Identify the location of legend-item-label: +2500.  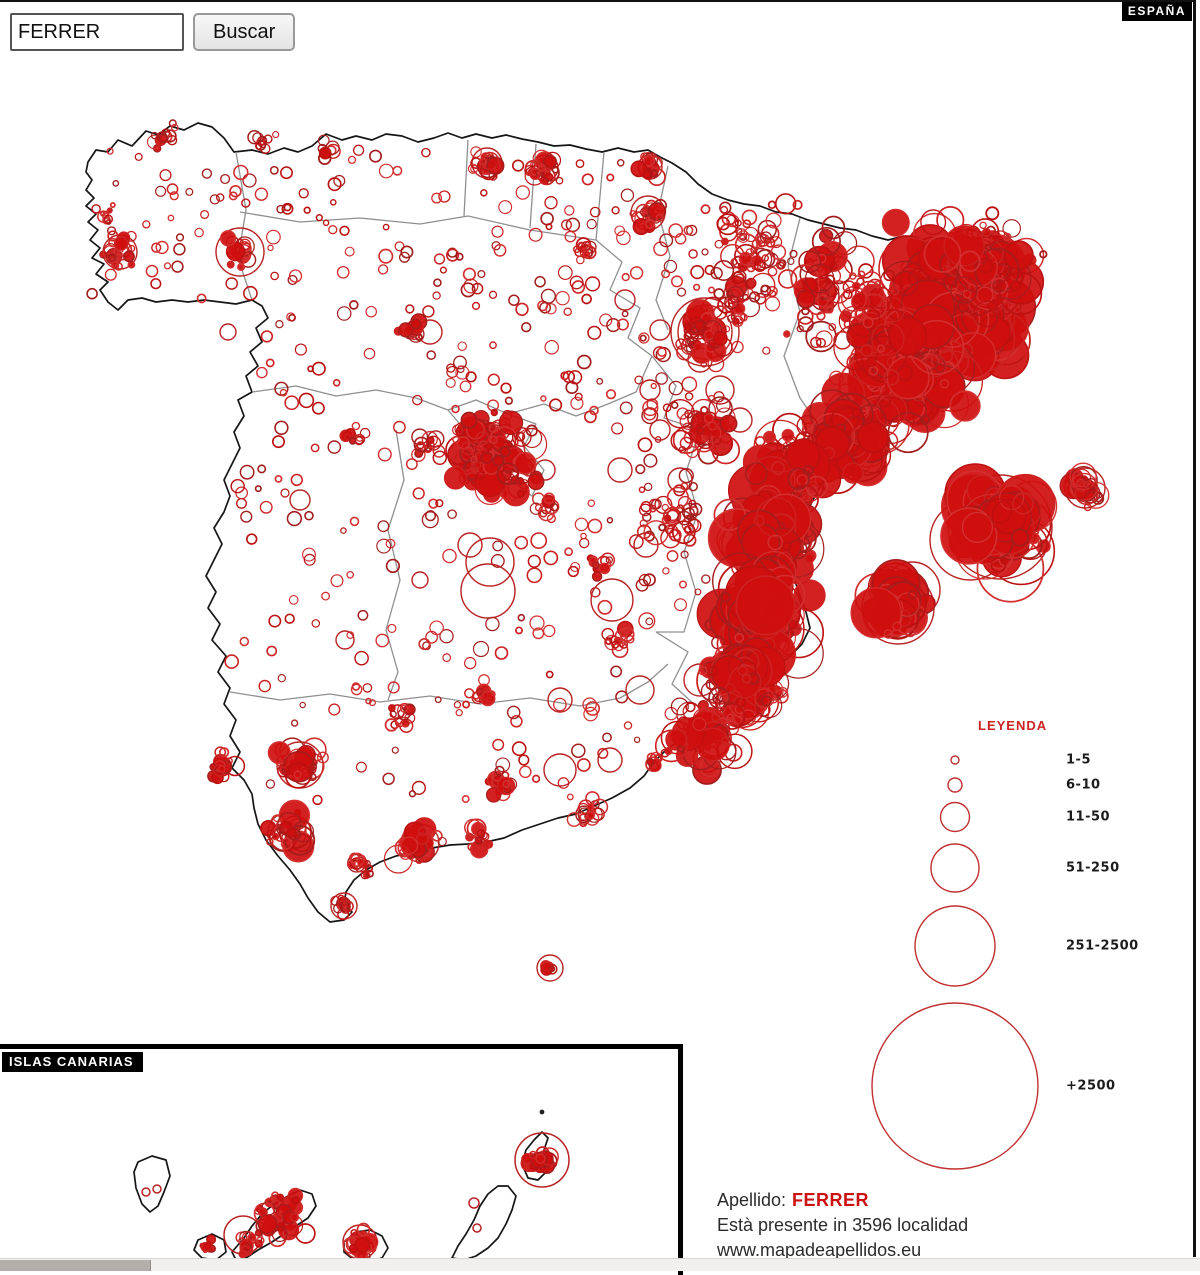
(1091, 1086).